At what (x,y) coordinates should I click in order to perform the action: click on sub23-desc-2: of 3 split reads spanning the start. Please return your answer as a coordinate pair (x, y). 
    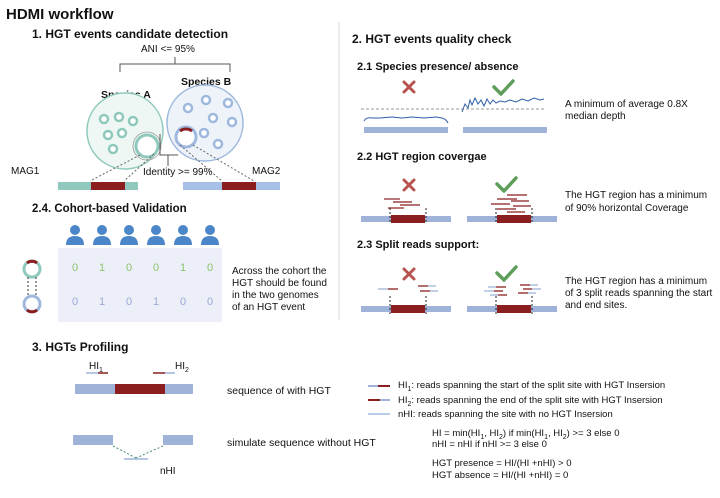
    Looking at the image, I should click on (639, 293).